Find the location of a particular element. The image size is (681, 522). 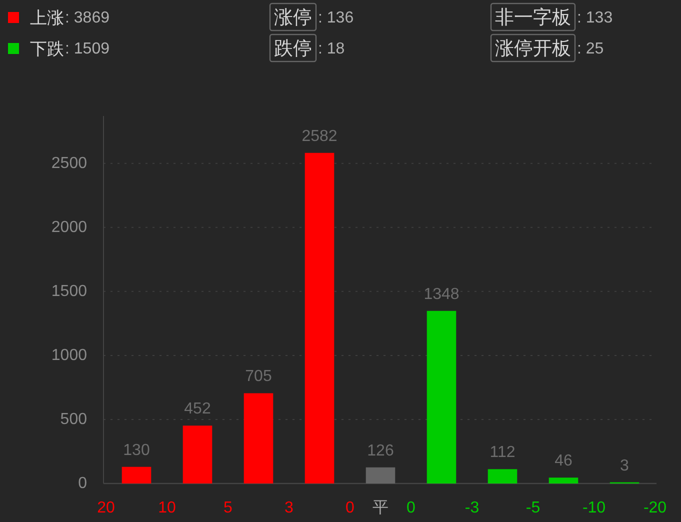

data-label: 2582 is located at coordinates (320, 136).